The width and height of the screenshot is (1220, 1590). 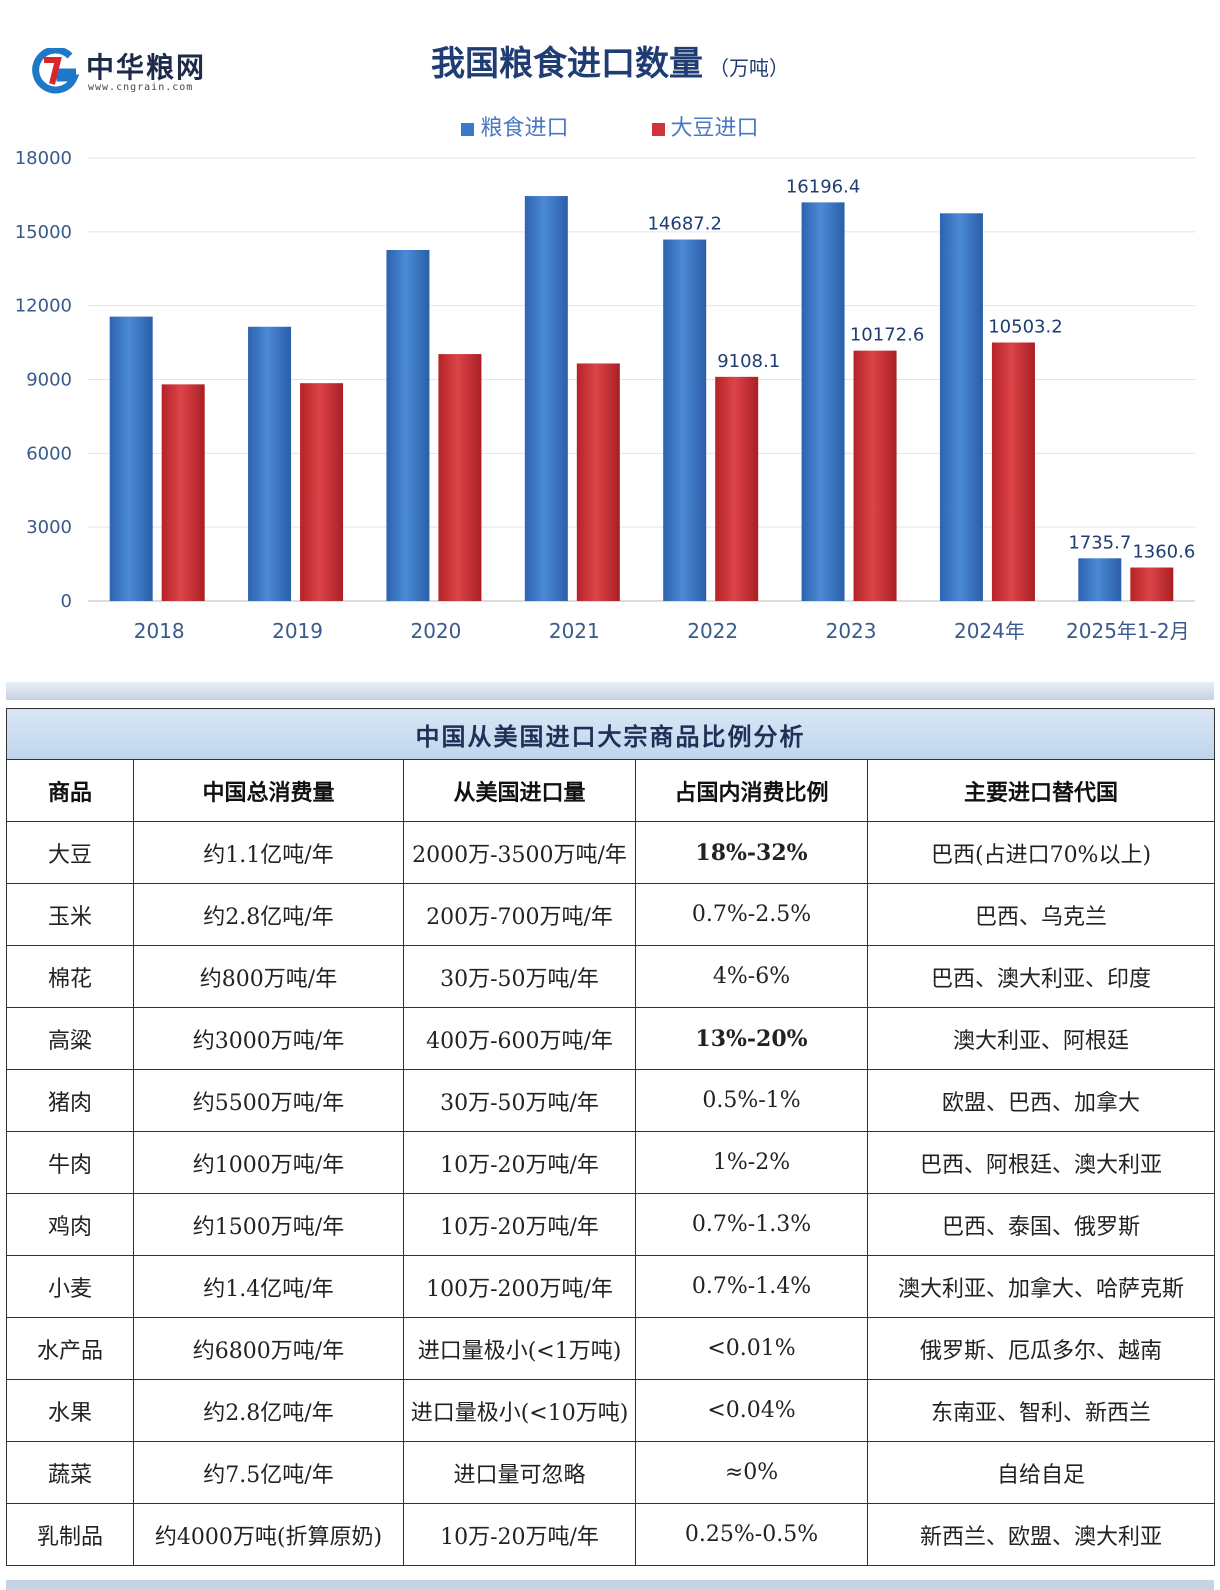 What do you see at coordinates (714, 128) in the screenshot?
I see `legend-label-soybean: 大豆进口` at bounding box center [714, 128].